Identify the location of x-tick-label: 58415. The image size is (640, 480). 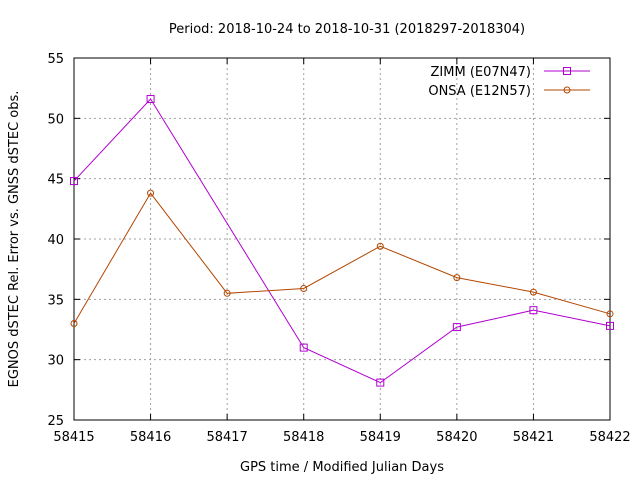
(73, 437).